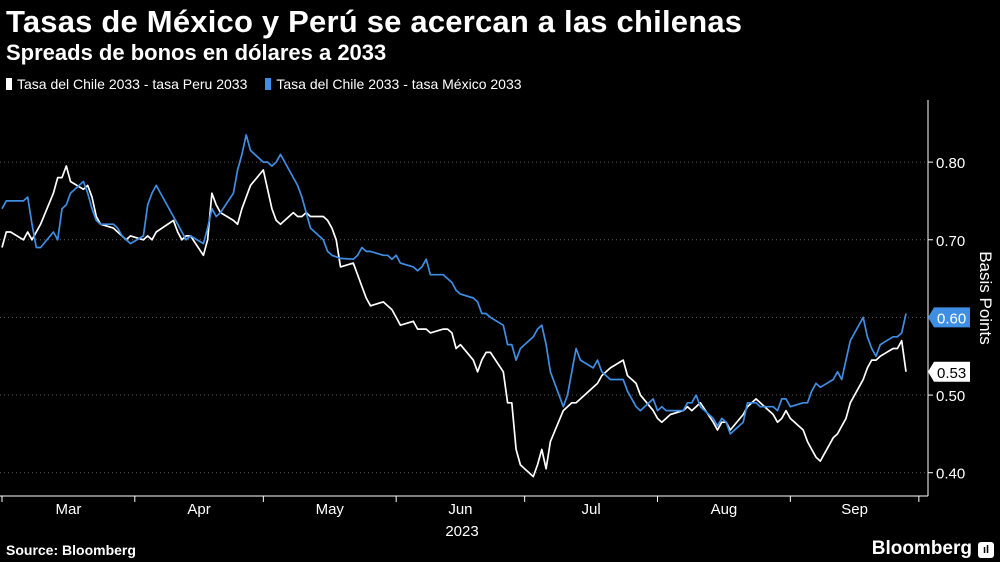 This screenshot has height=562, width=1000. Describe the element at coordinates (268, 84) in the screenshot. I see `legend-swatch-mexico` at that location.